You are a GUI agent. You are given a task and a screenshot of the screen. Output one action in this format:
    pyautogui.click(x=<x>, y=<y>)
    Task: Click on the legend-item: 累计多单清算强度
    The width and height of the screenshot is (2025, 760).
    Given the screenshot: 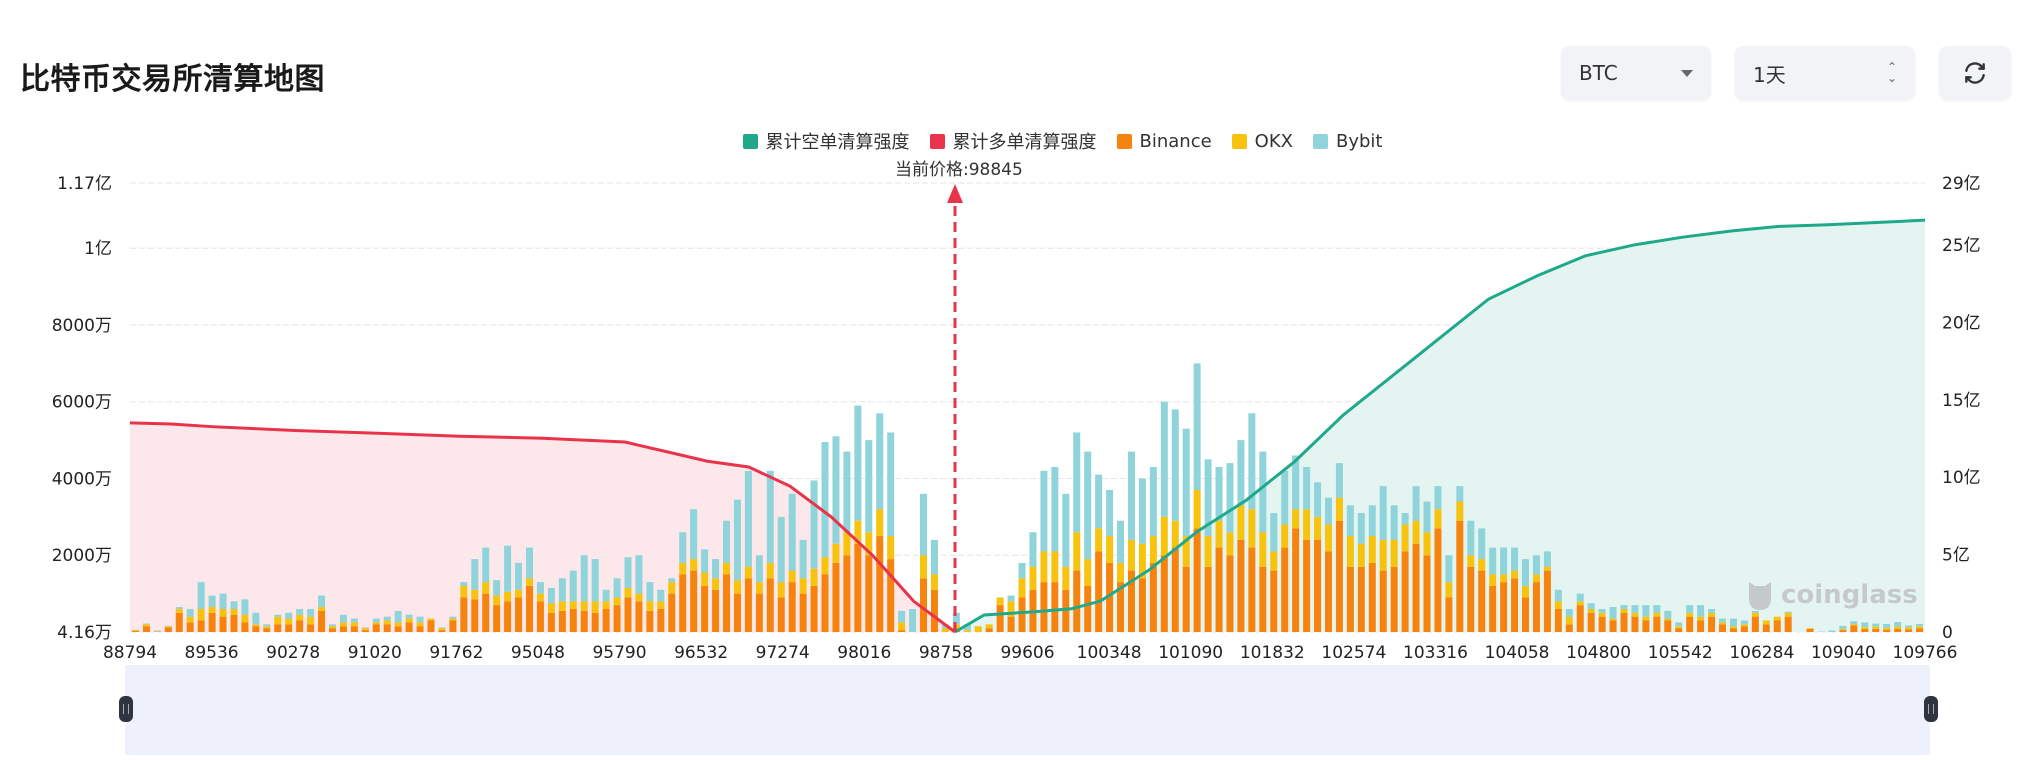 What is the action you would take?
    pyautogui.click(x=1013, y=141)
    